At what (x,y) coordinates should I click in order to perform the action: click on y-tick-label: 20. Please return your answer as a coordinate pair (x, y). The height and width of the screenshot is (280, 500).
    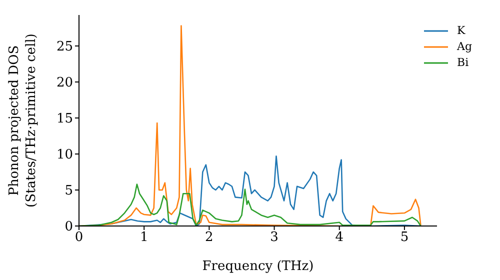
    Looking at the image, I should click on (64, 83).